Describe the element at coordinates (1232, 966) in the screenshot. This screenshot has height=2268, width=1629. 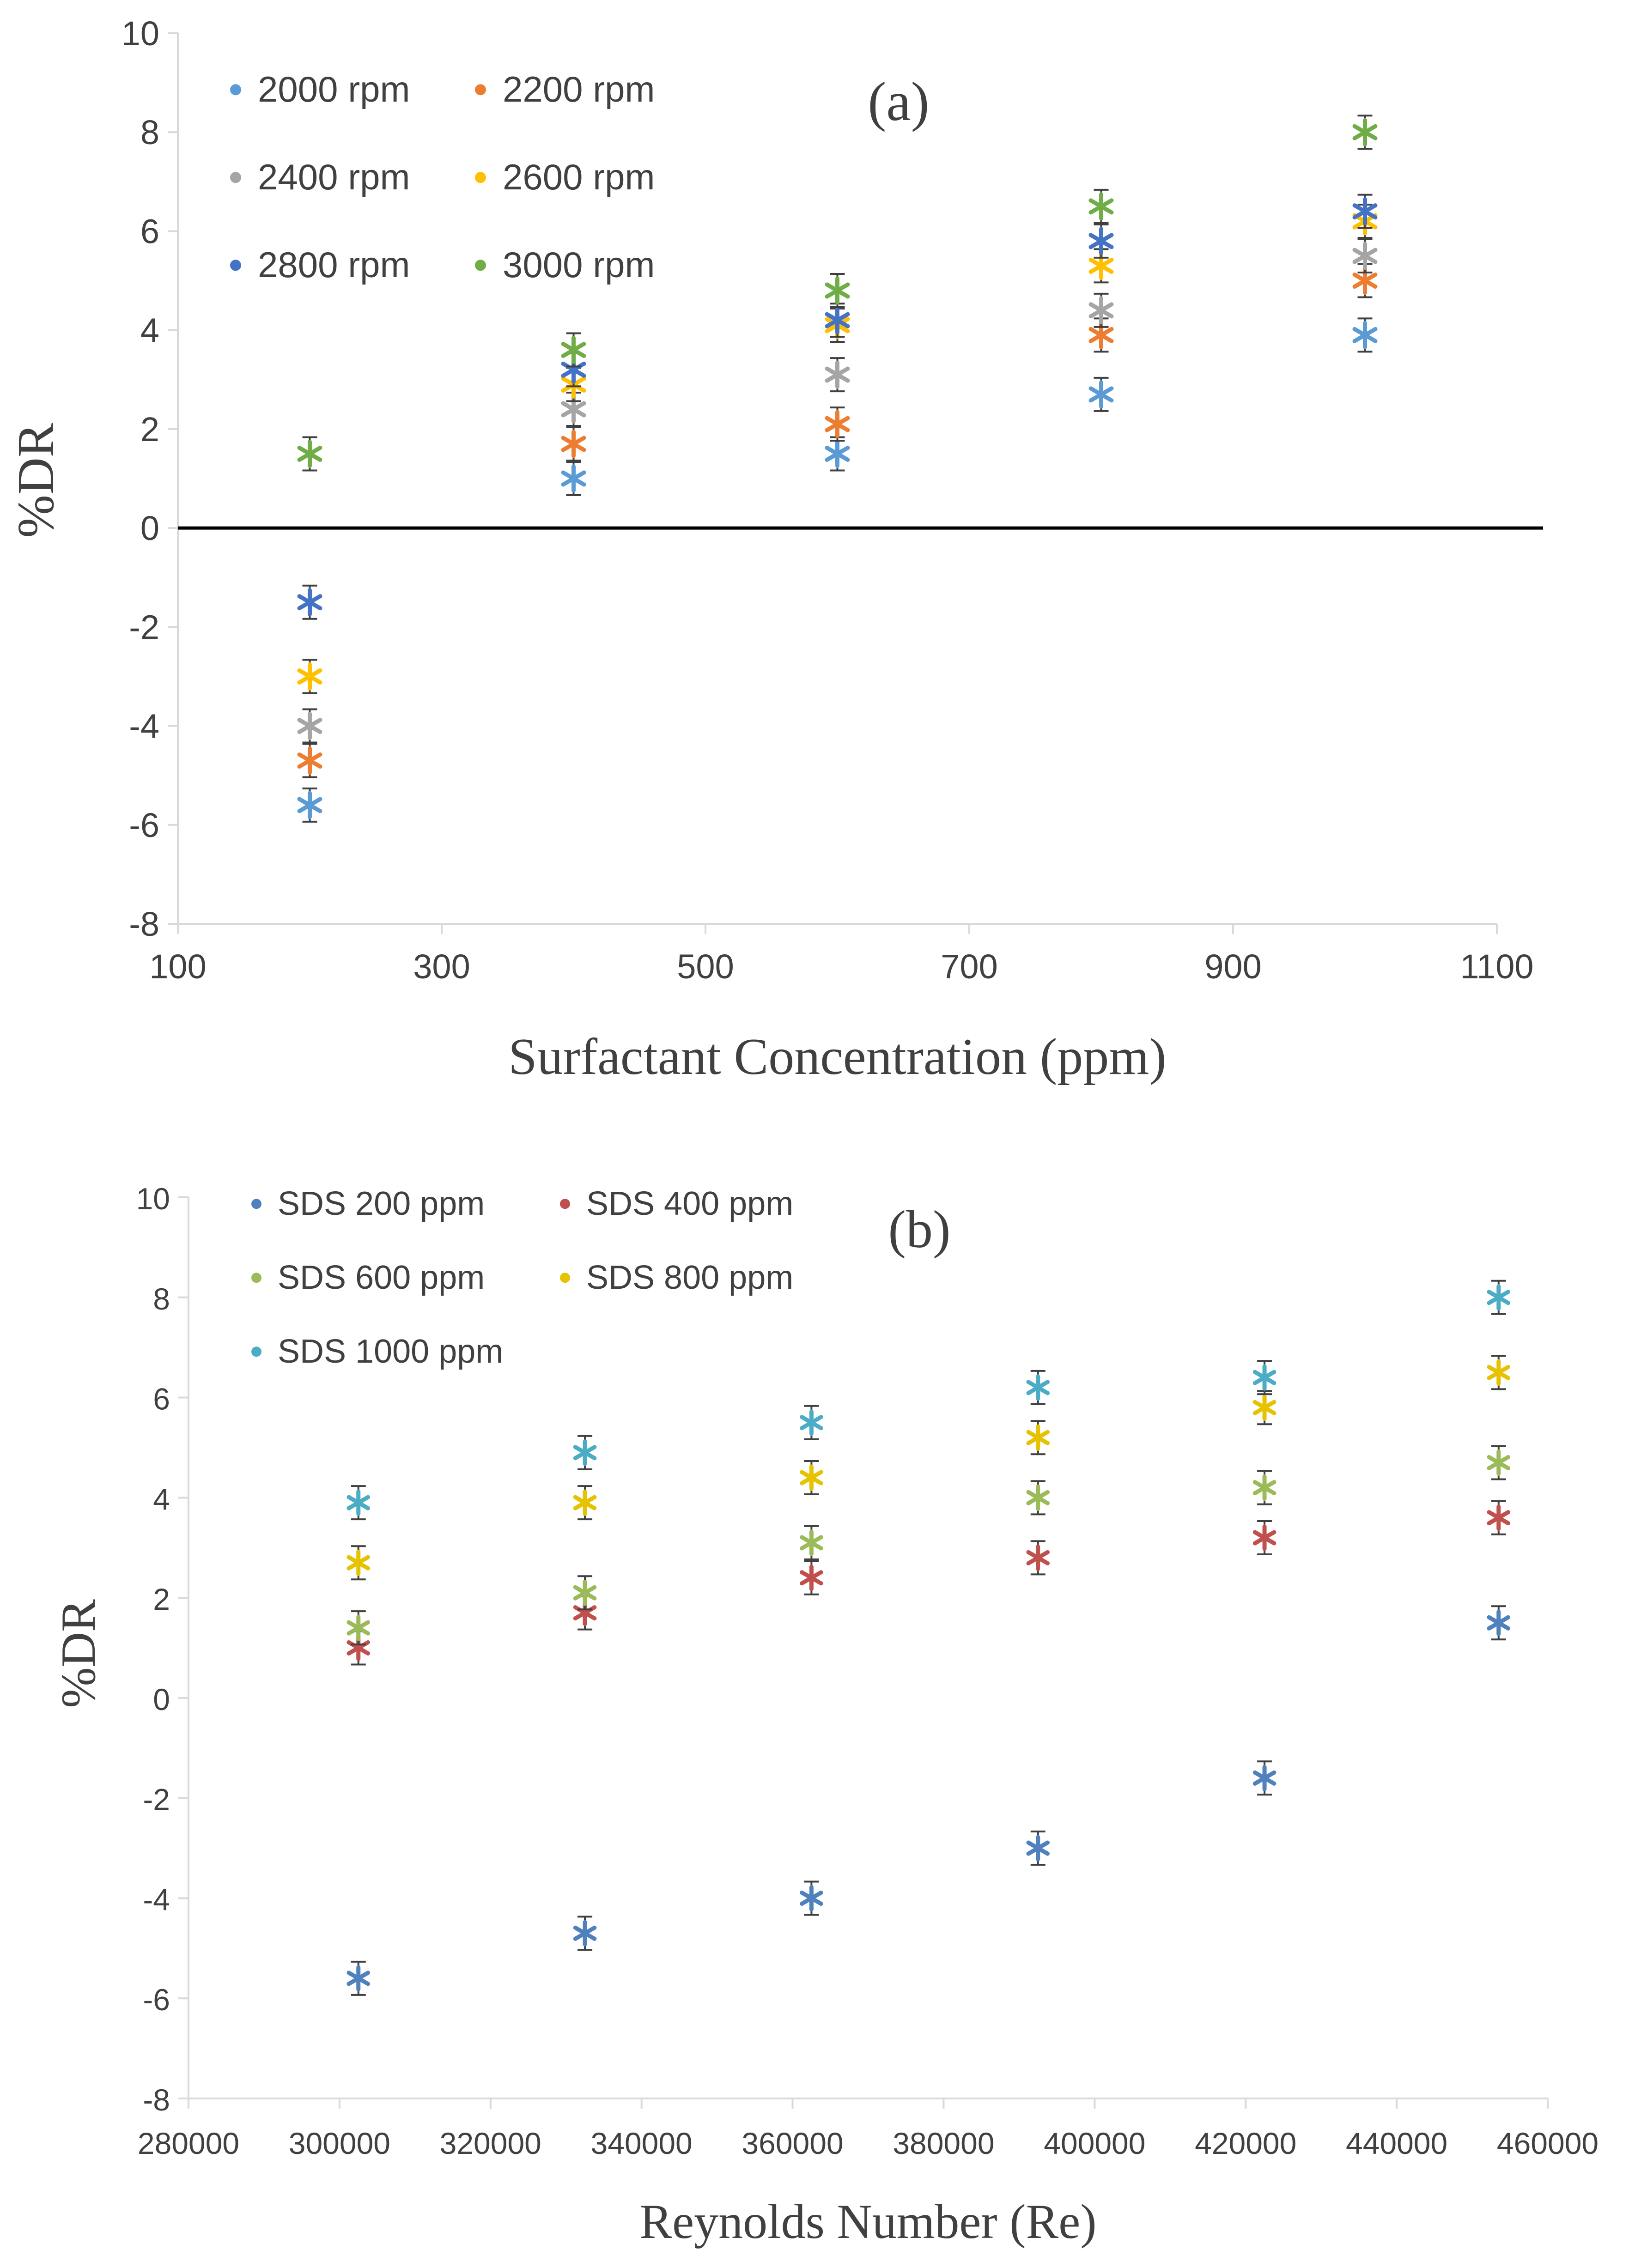
I see `x-tick-label: 900` at that location.